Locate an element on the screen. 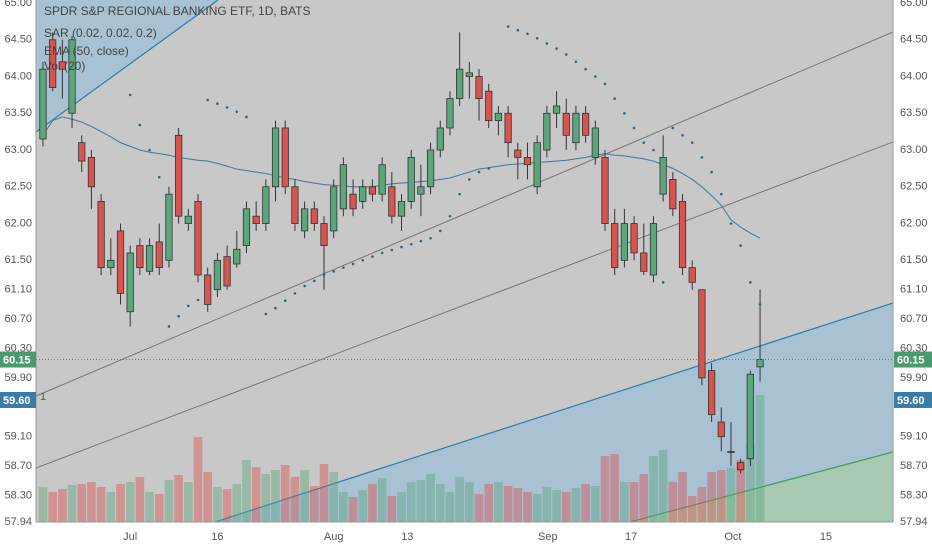  x-tick-label: 15 is located at coordinates (826, 537).